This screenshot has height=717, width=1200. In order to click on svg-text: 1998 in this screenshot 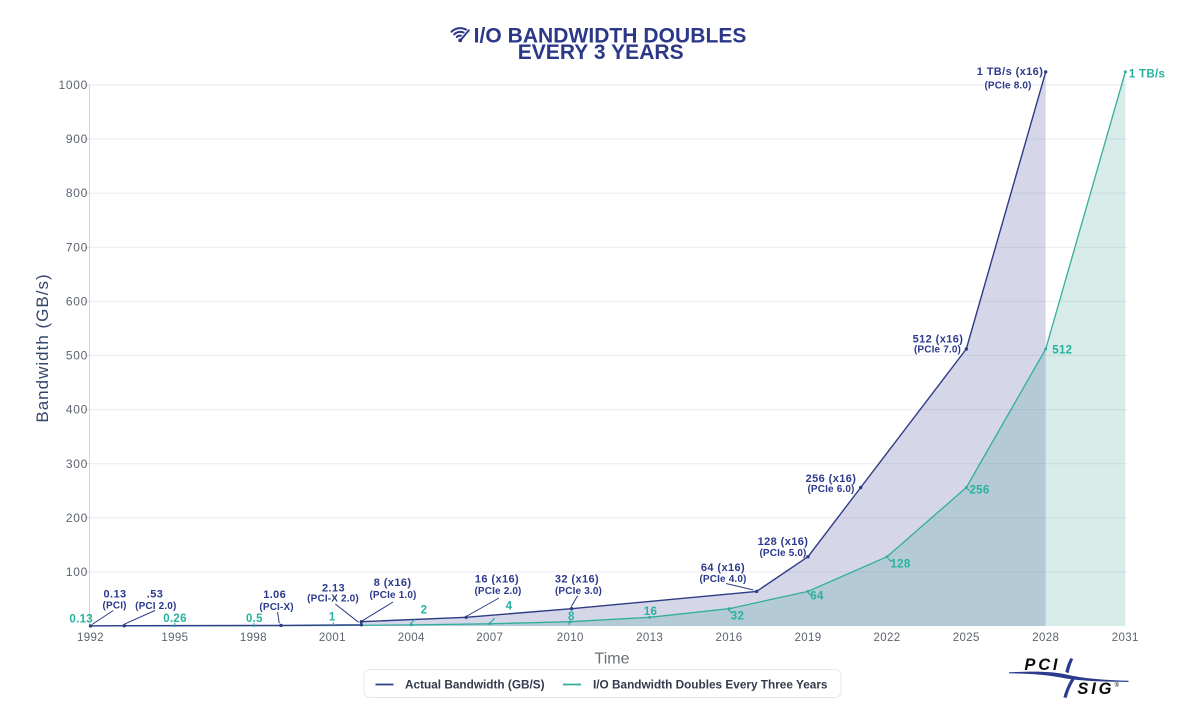, I will do `click(253, 638)`.